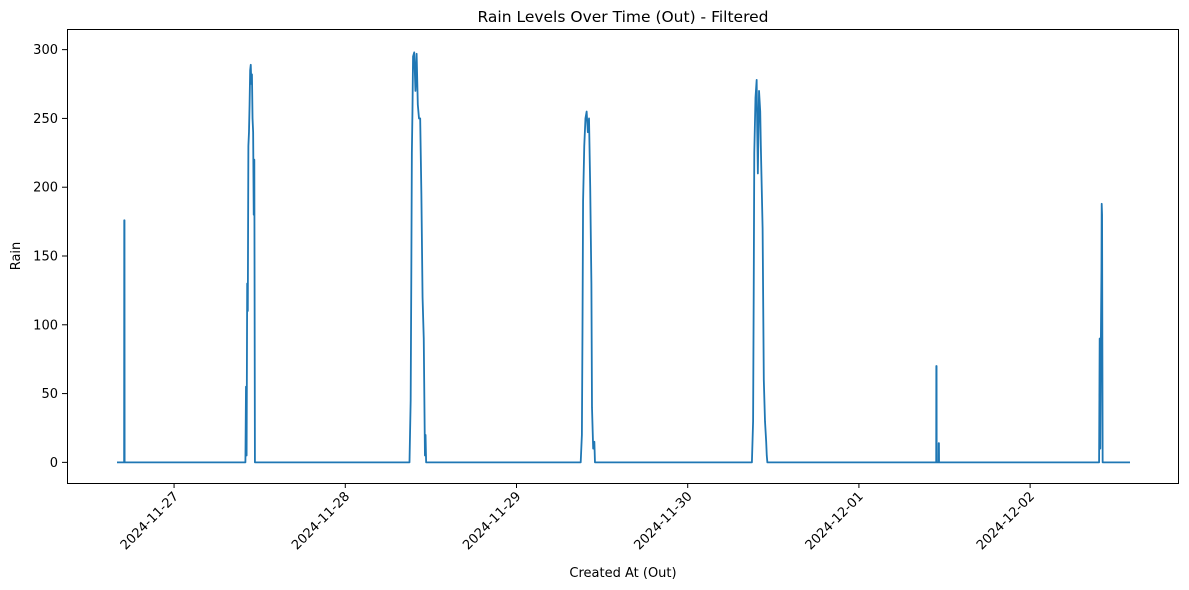  I want to click on y-tick-label: 300, so click(45, 50).